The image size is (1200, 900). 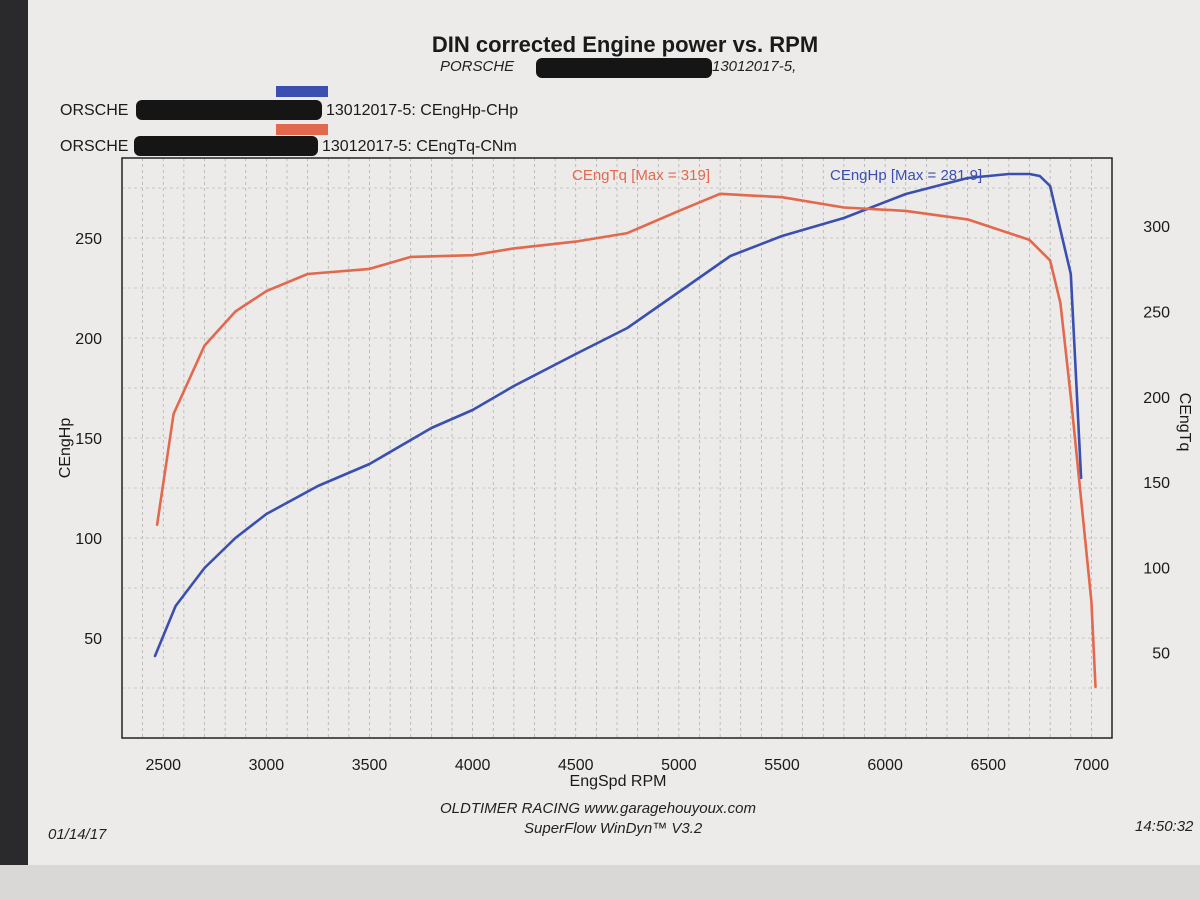 I want to click on x-tick-label: 6500, so click(x=988, y=765).